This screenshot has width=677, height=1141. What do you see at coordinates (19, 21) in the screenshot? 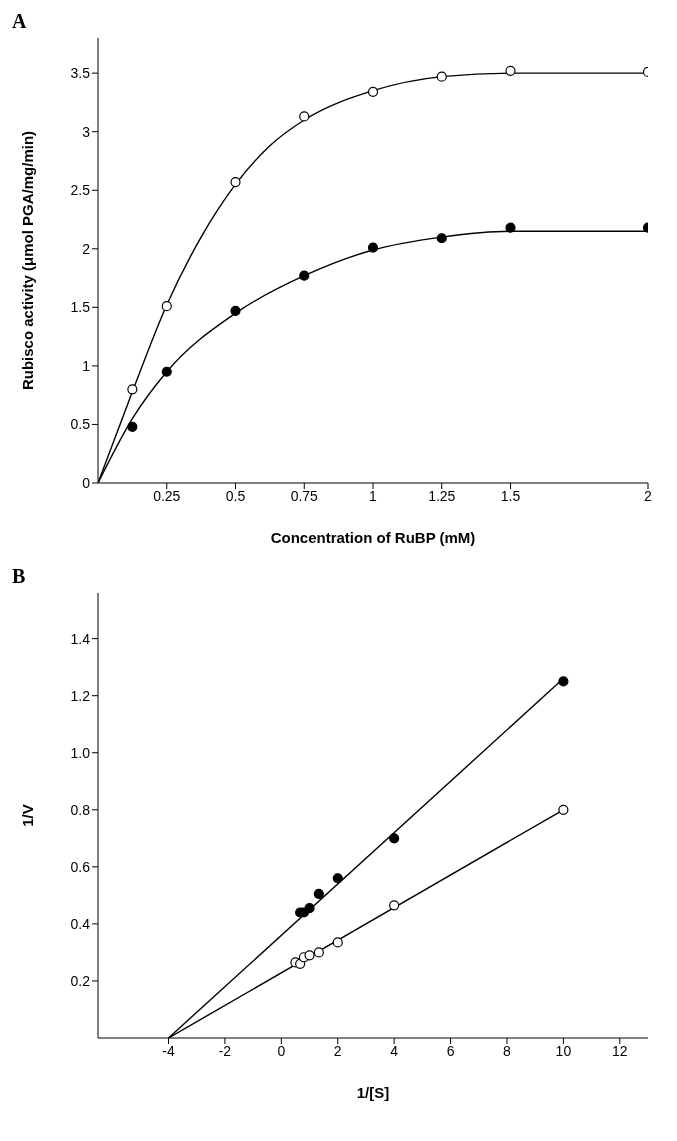
I see `chart-title: A` at bounding box center [19, 21].